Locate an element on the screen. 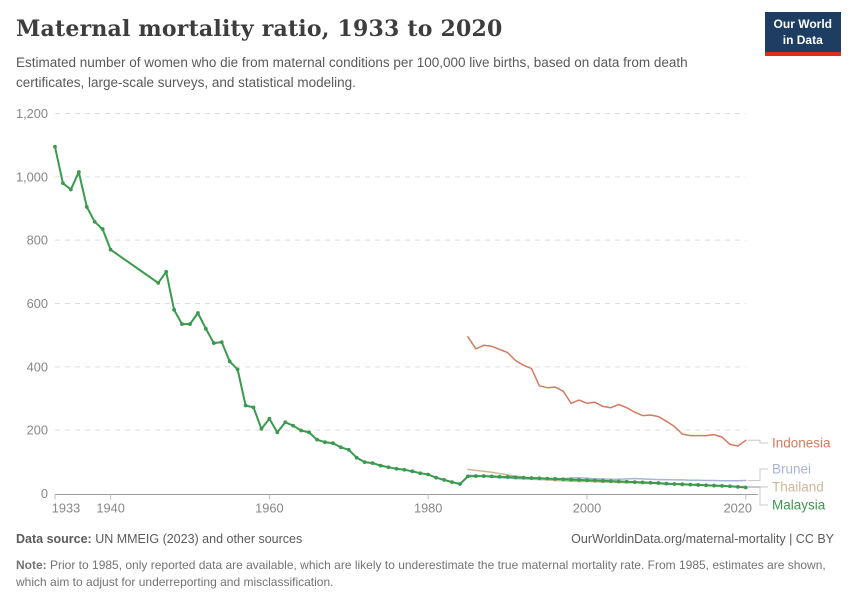 The image size is (850, 600). footnote-label: Note: is located at coordinates (31, 565).